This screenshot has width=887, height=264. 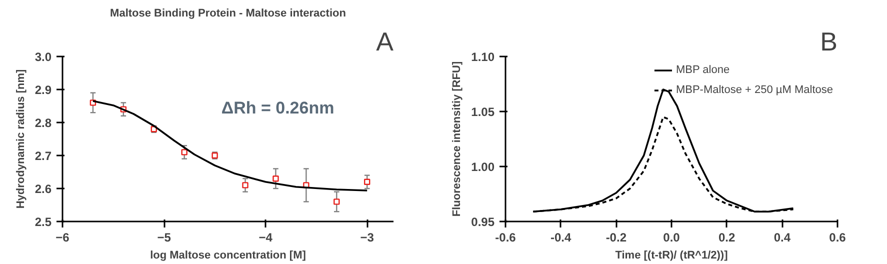 What do you see at coordinates (727, 237) in the screenshot?
I see `x-tick-label: 0.2` at bounding box center [727, 237].